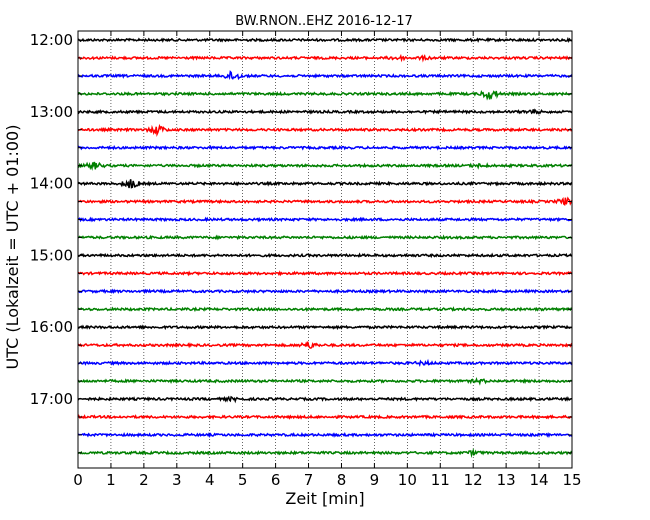 Image resolution: width=650 pixels, height=520 pixels. Describe the element at coordinates (12, 247) in the screenshot. I see `y-axis-label: UTC (Lokalzeit = UTC + 01:00)` at that location.